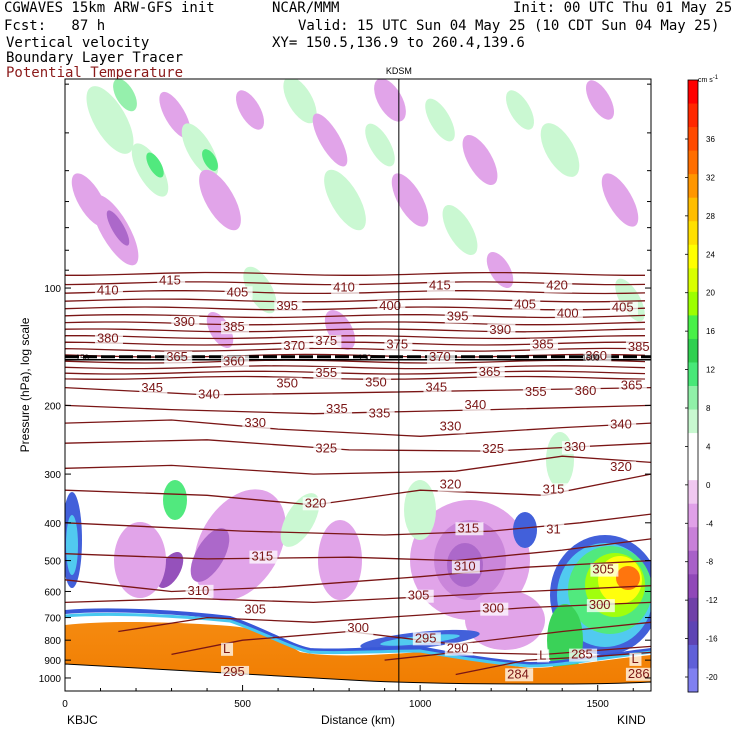 This screenshot has height=744, width=740. I want to click on kdsm-station-label: KDSM, so click(399, 71).